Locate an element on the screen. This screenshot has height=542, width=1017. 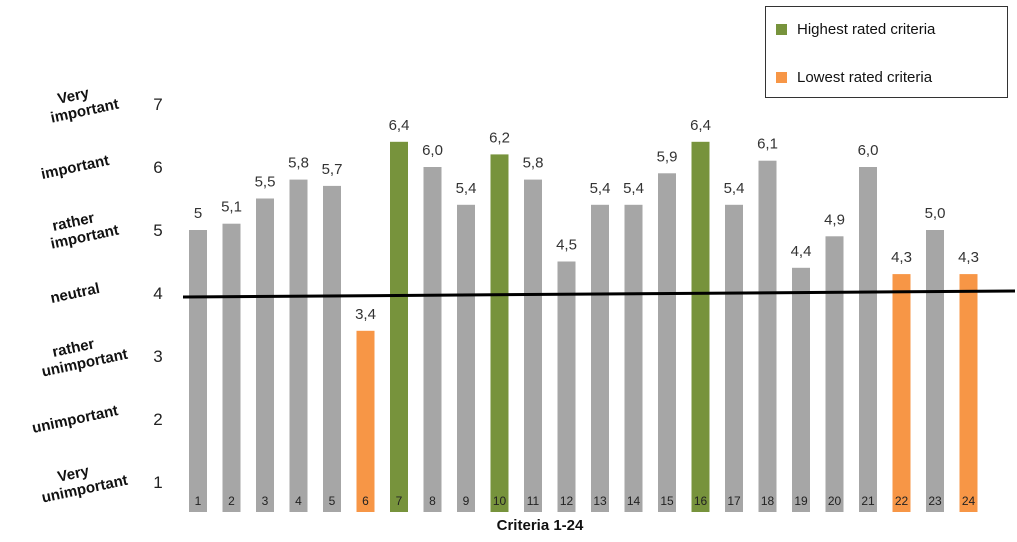
y-tick-label: 3 is located at coordinates (157, 356).